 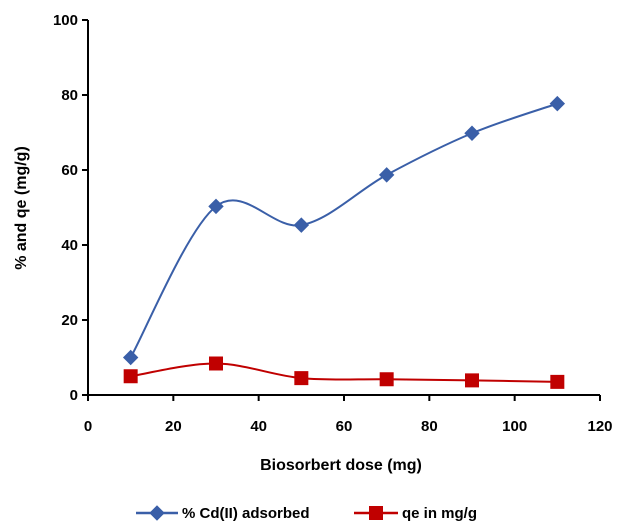 What do you see at coordinates (69, 170) in the screenshot?
I see `y-tick-label: 60` at bounding box center [69, 170].